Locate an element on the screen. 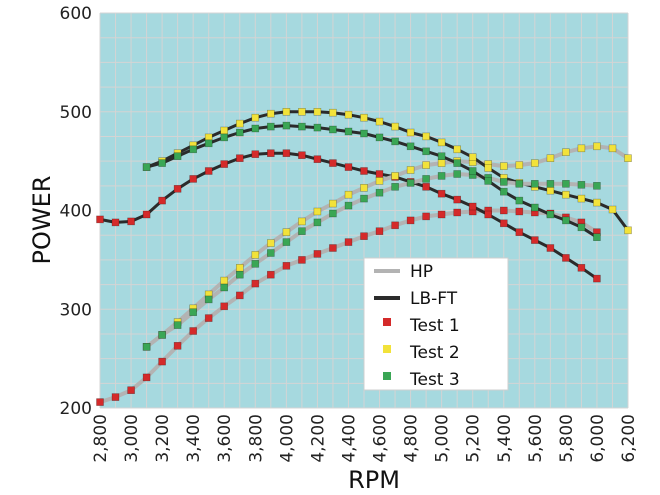 The height and width of the screenshot is (495, 660). x-tick-label: 3,600 is located at coordinates (225, 438).